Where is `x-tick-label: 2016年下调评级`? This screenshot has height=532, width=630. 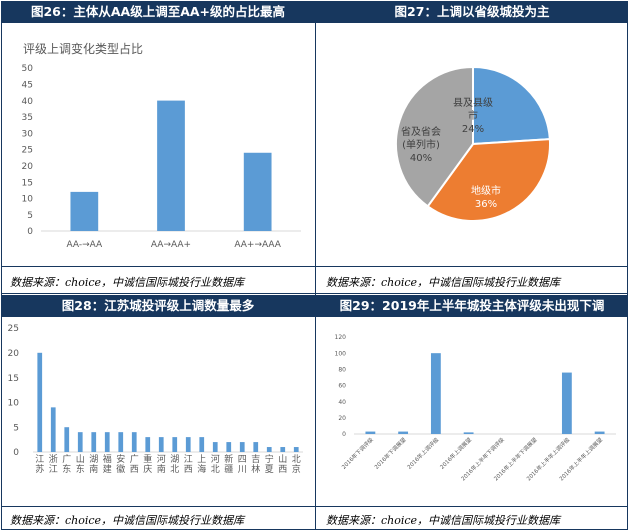 x-tick-label: 2016年下调评级 is located at coordinates (357, 452).